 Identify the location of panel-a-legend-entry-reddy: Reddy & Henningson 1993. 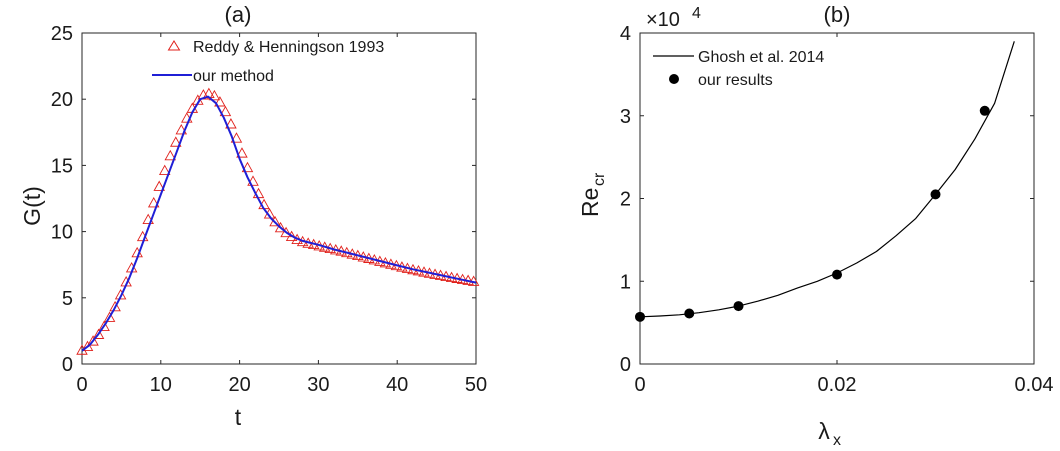
(275, 47).